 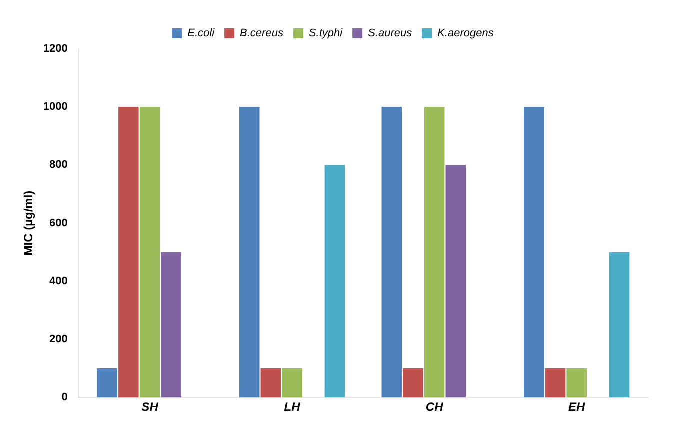 I want to click on y-tick-label: 200, so click(x=59, y=340).